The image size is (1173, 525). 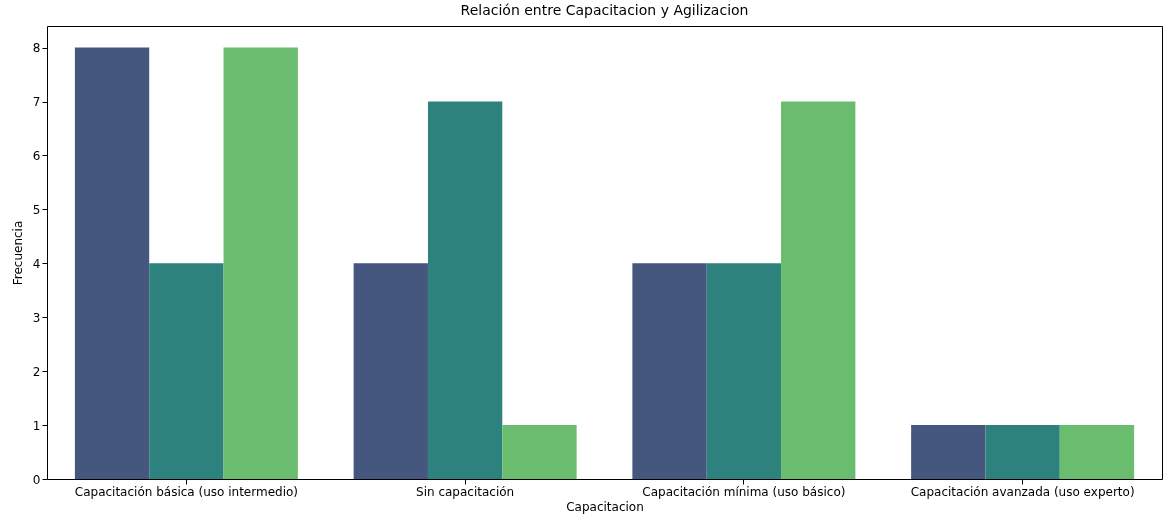 I want to click on x-tick-label: Capacitación mínima (uso básico), so click(x=744, y=491).